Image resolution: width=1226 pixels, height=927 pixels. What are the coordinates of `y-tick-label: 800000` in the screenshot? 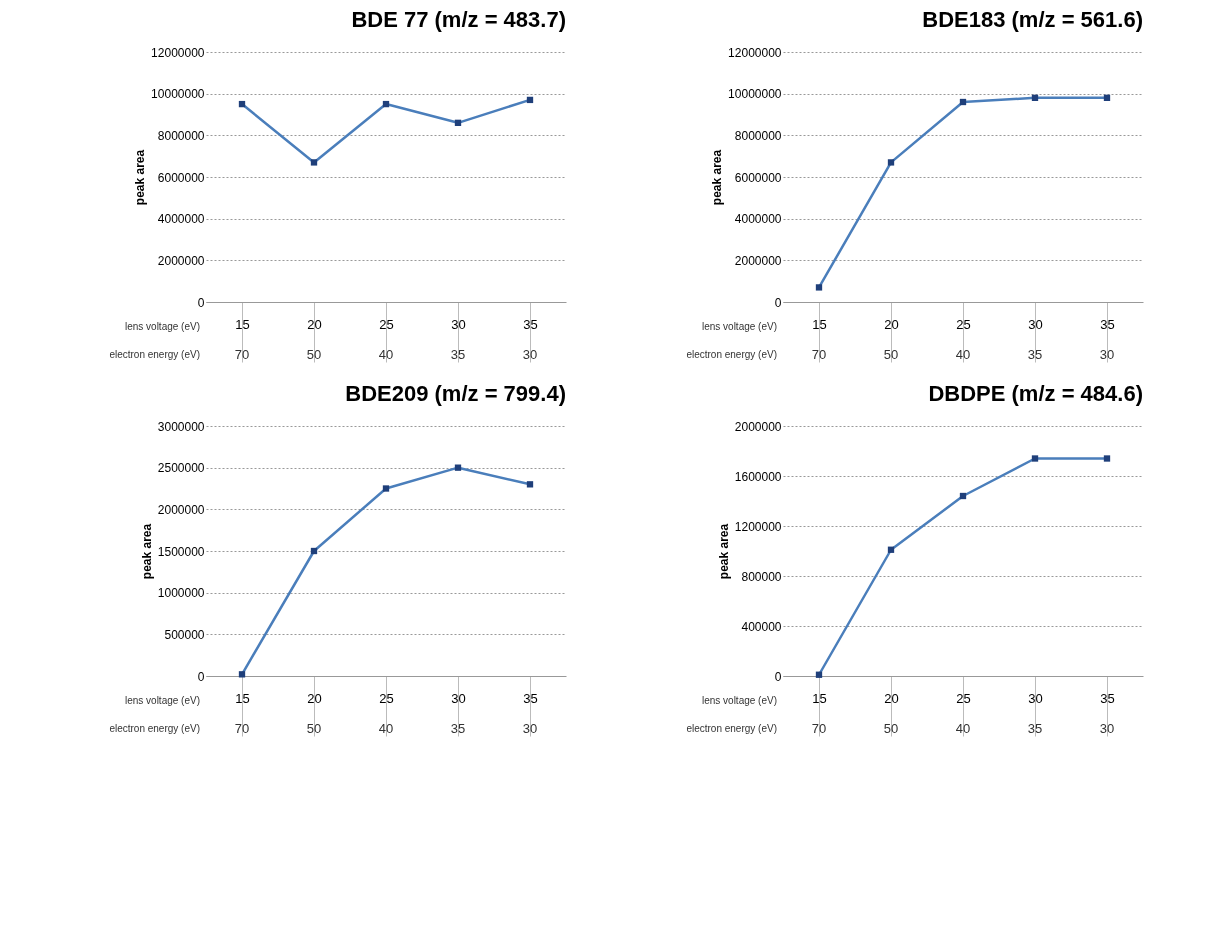 It's located at (761, 576).